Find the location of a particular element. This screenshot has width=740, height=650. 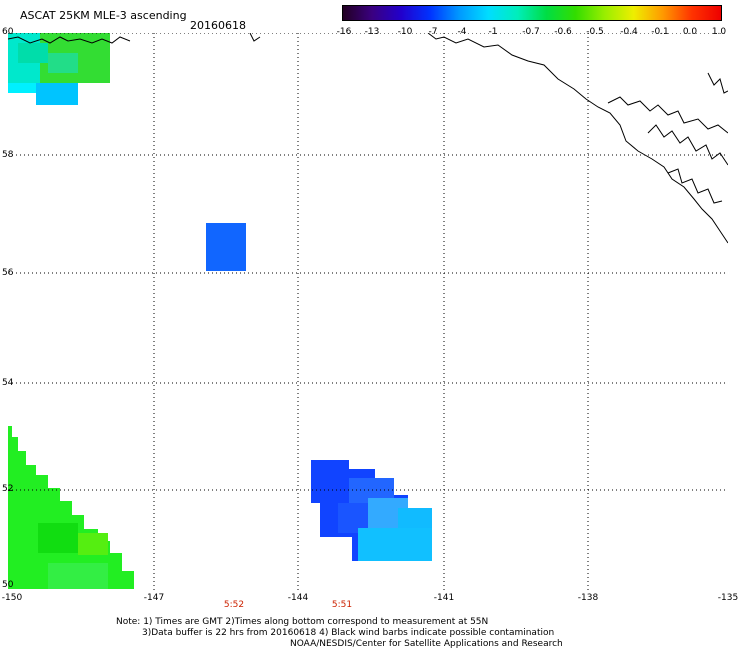

lon-label: -138 is located at coordinates (588, 598).